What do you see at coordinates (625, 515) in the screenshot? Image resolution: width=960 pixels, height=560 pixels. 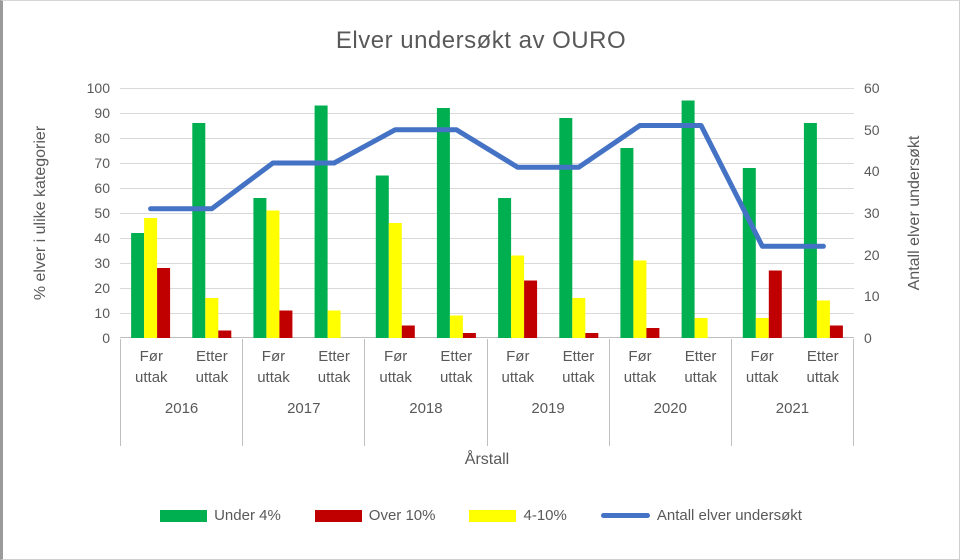 I see `legend-line-marker` at bounding box center [625, 515].